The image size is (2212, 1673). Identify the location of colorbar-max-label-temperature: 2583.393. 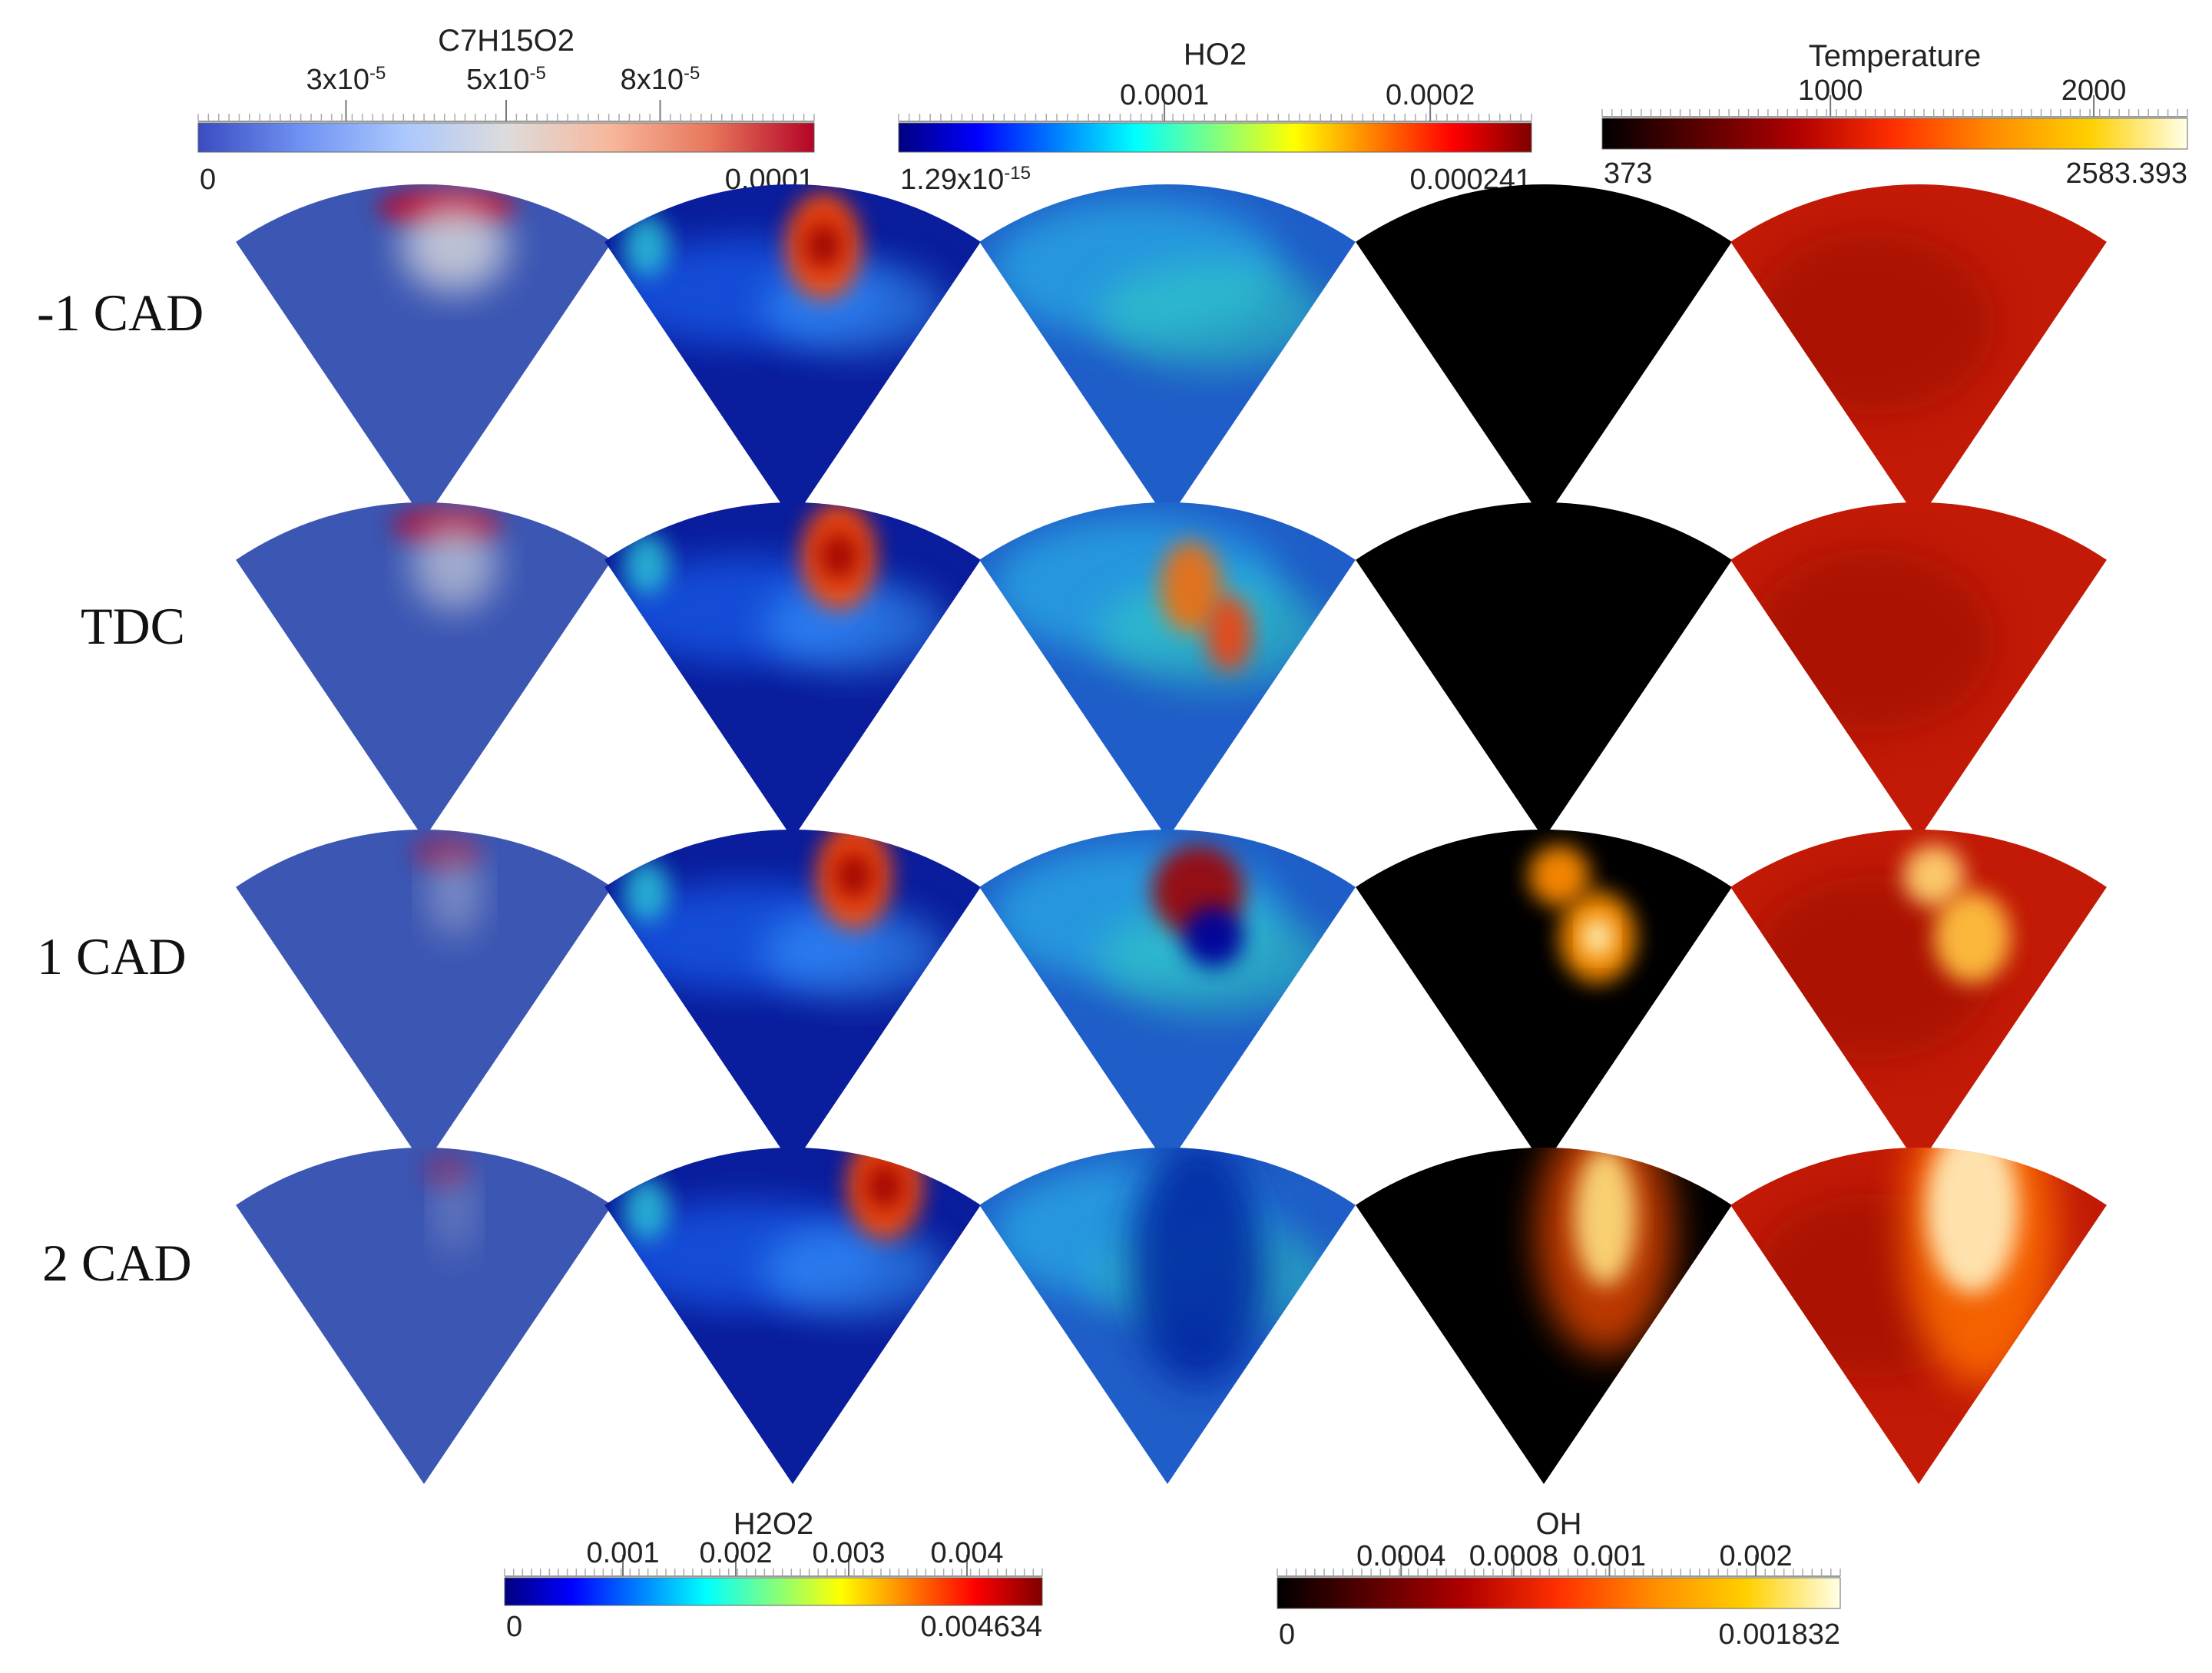
(2127, 173).